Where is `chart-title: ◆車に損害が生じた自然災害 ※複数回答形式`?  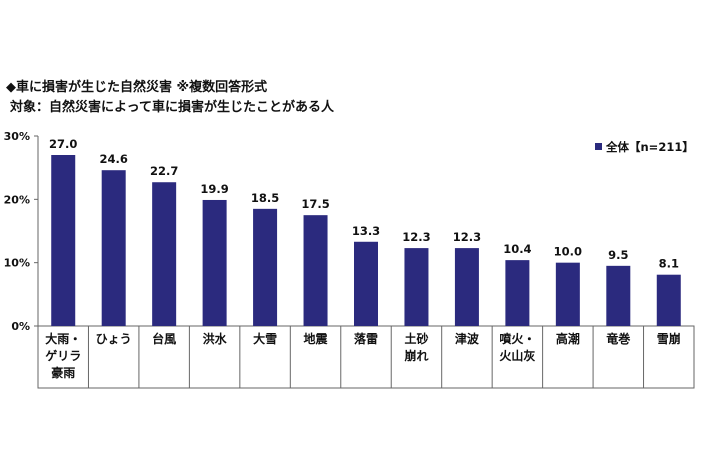
chart-title: ◆車に損害が生じた自然災害 ※複数回答形式 is located at coordinates (137, 87).